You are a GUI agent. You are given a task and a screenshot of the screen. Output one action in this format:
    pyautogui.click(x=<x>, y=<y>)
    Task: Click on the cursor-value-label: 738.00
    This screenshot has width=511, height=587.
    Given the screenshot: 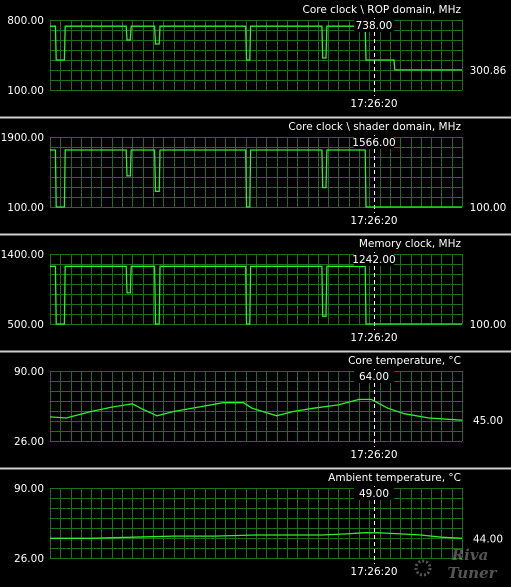 What is the action you would take?
    pyautogui.click(x=374, y=26)
    